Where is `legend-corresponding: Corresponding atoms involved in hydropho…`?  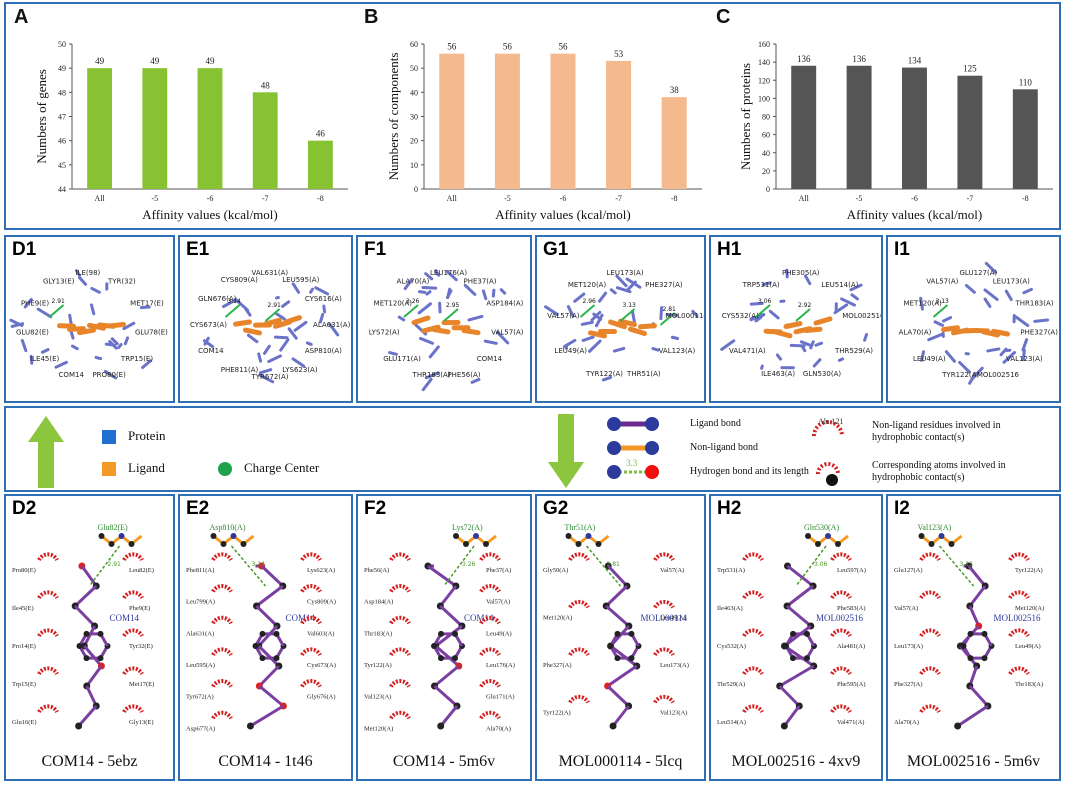 legend-corresponding: Corresponding atoms involved in hydropho… is located at coordinates (939, 471).